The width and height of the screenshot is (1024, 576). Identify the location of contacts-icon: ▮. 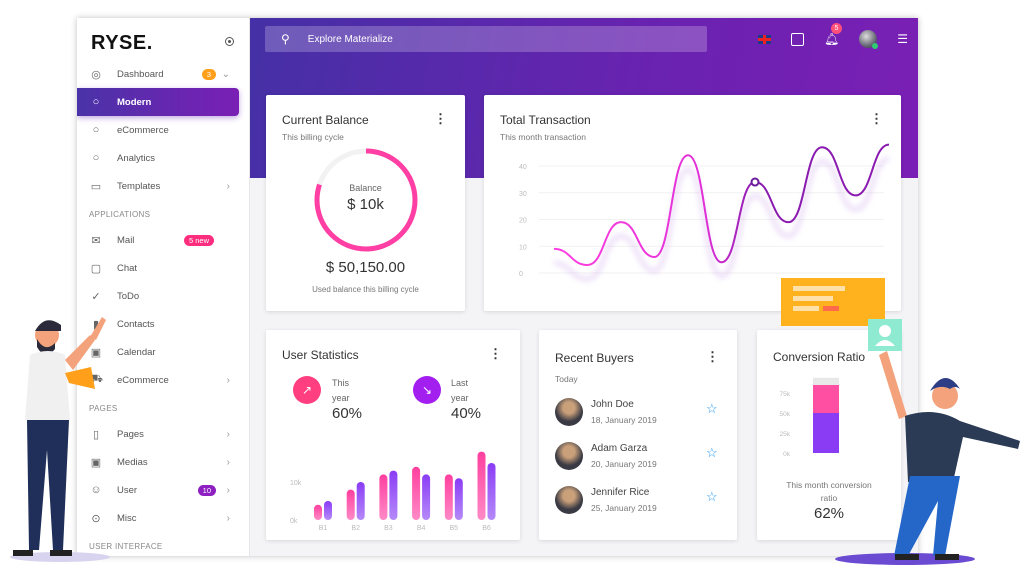
(96, 324).